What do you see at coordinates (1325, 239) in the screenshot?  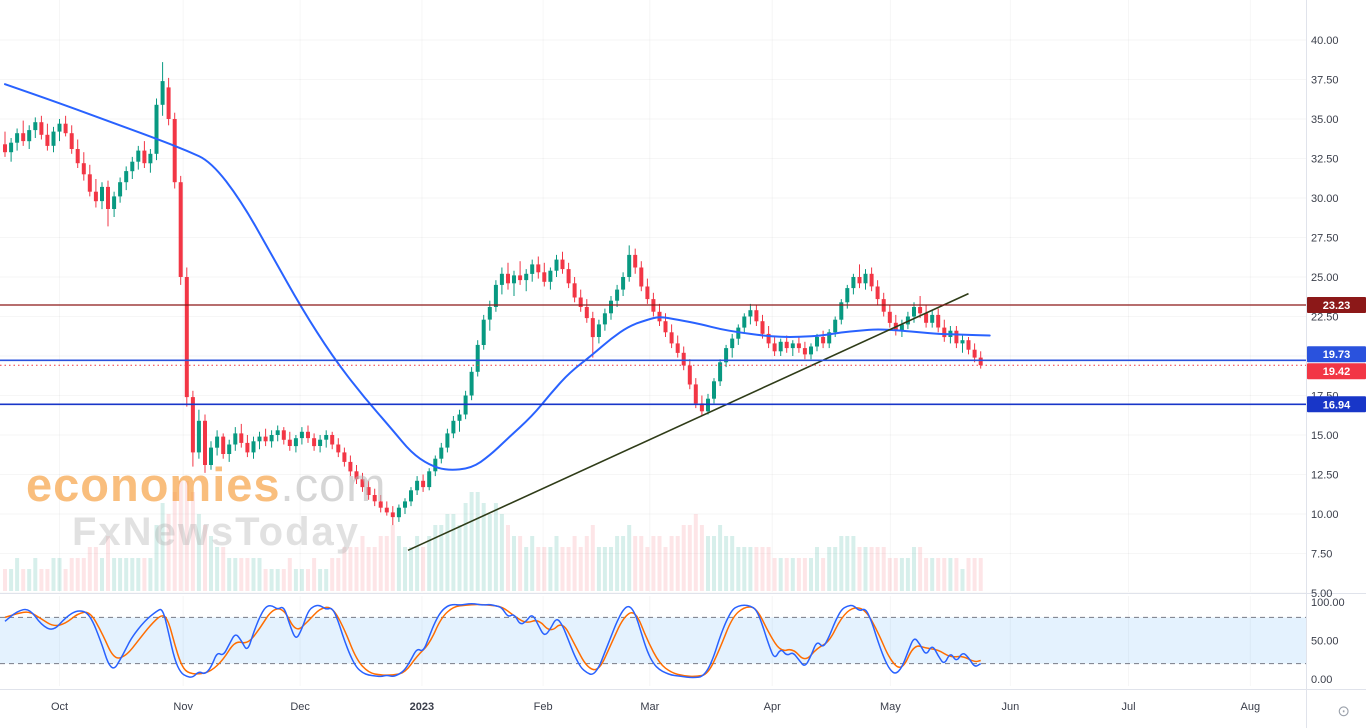 I see `svg-text: 27.50` at bounding box center [1325, 239].